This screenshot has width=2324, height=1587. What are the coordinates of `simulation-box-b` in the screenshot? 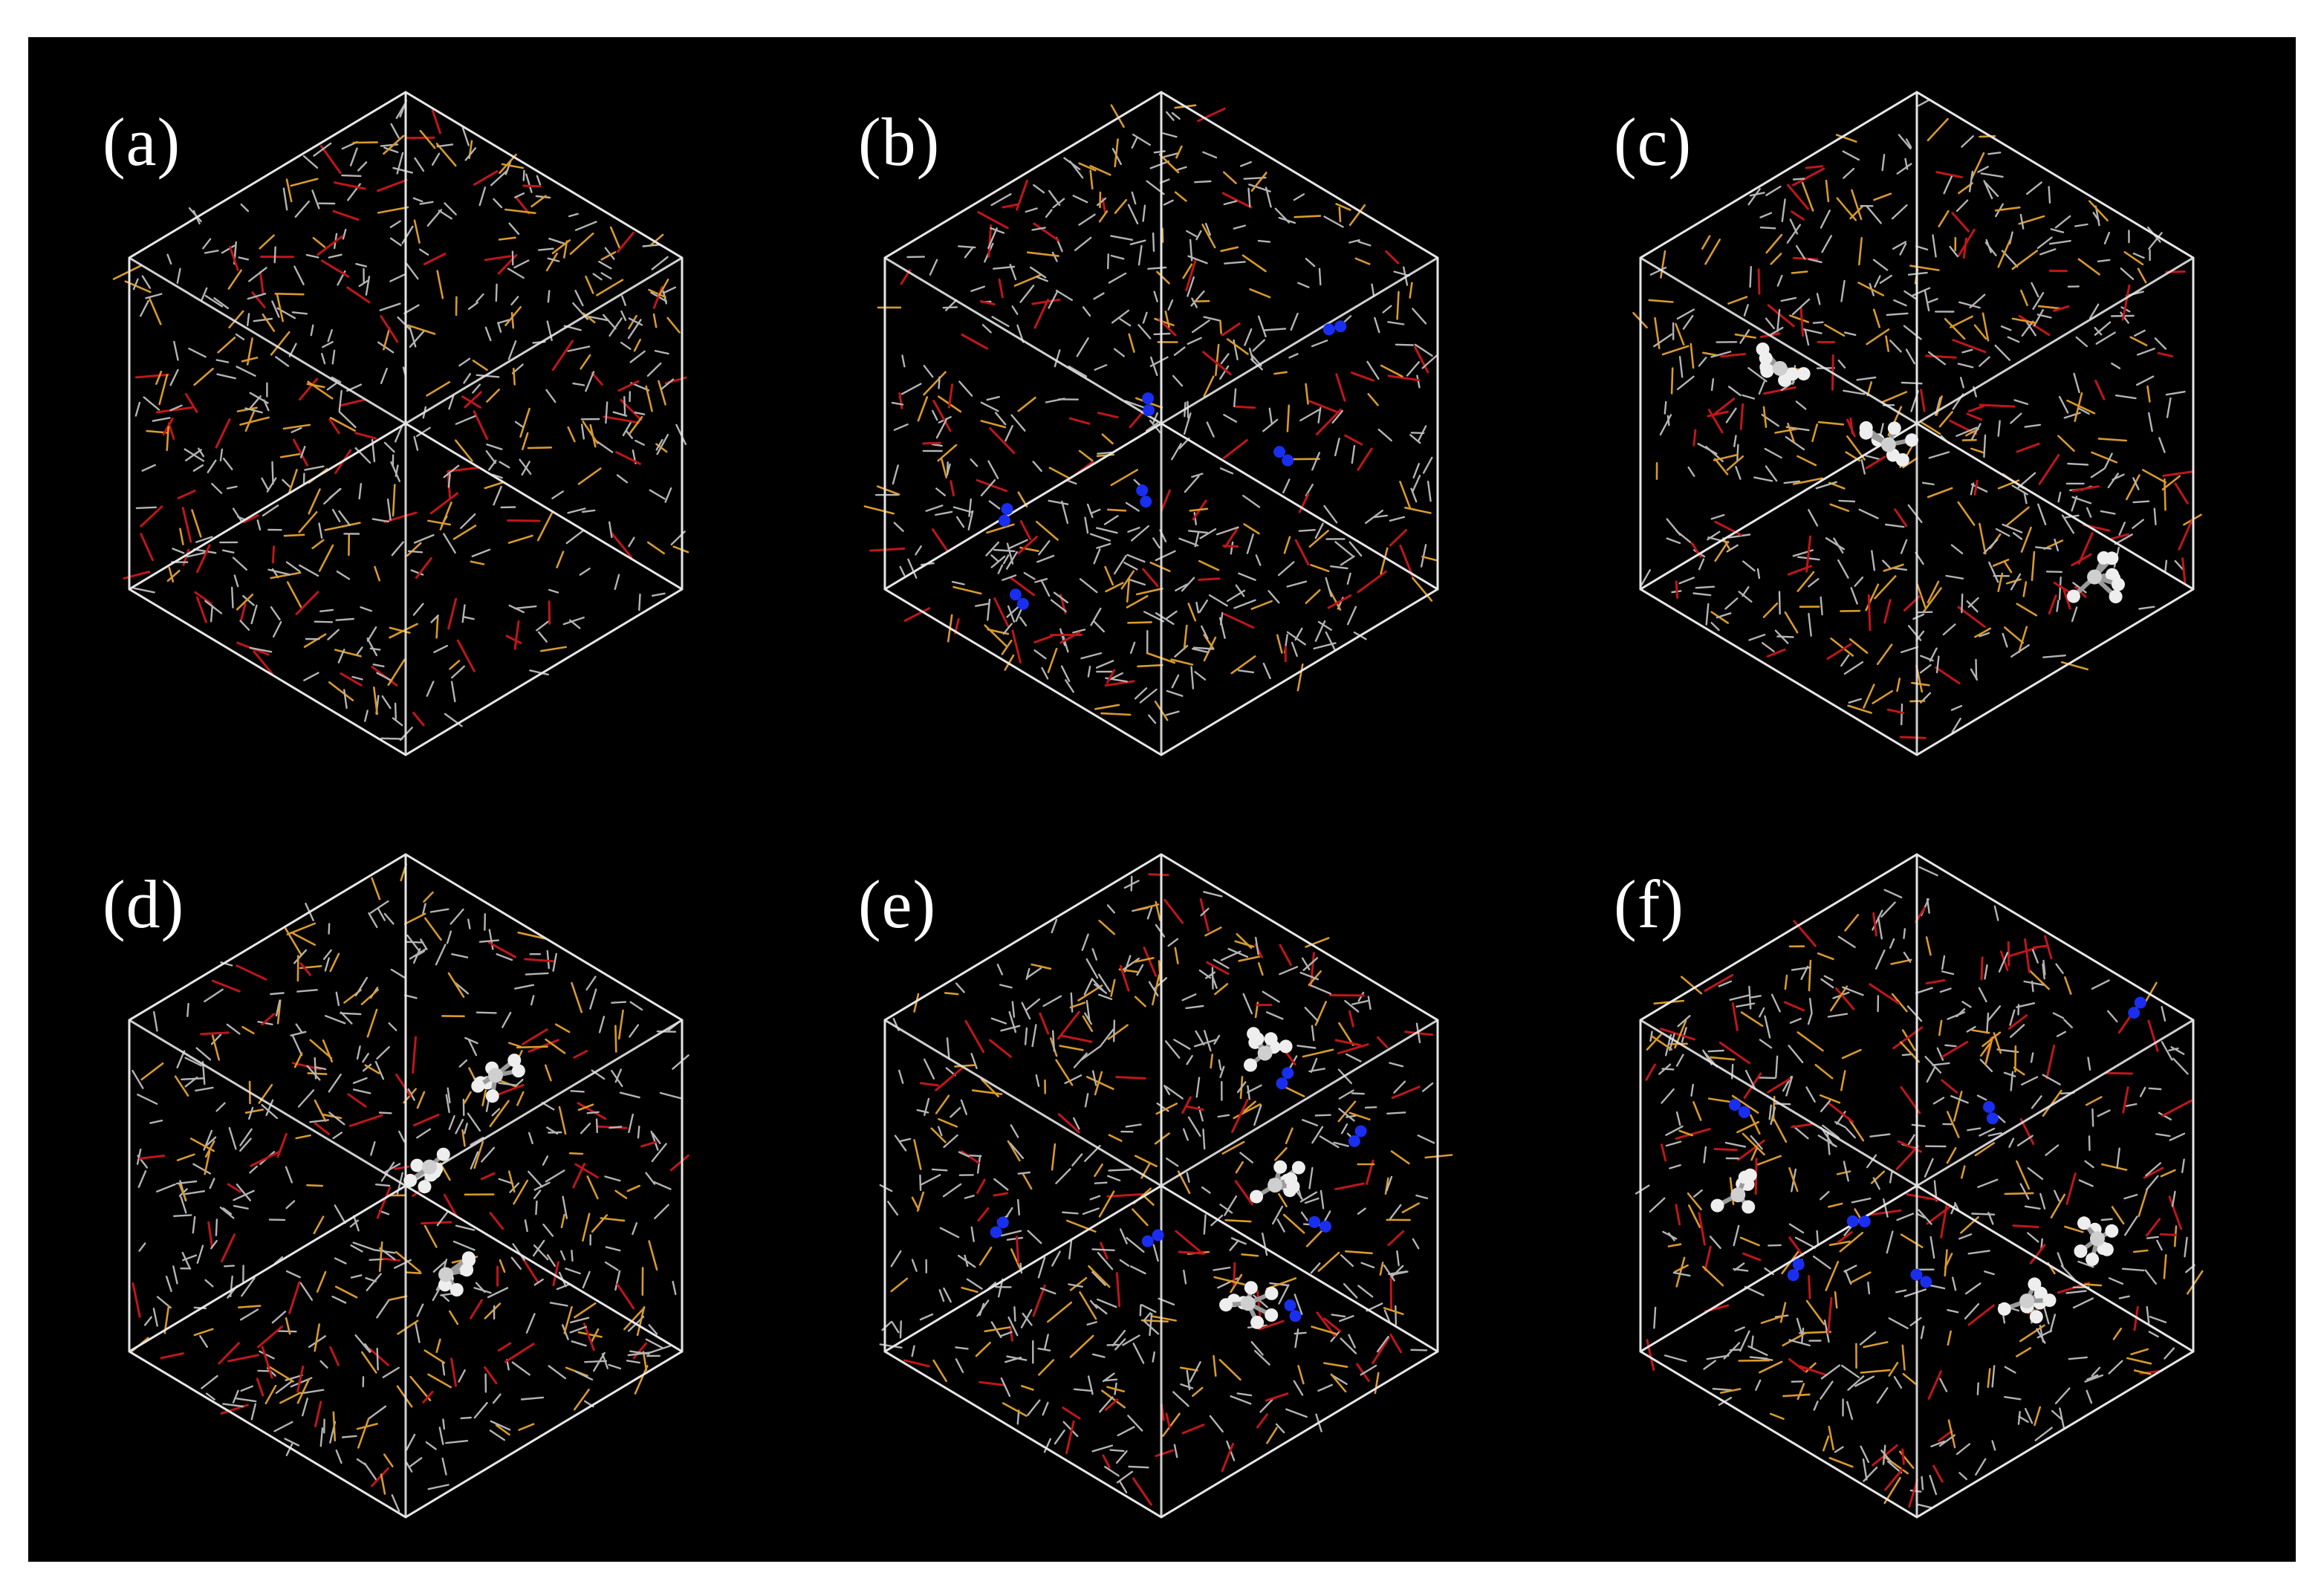 It's located at (1151, 423).